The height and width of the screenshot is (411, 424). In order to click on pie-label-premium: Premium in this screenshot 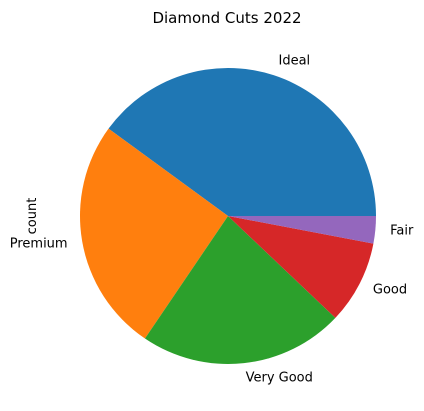, I will do `click(39, 243)`.